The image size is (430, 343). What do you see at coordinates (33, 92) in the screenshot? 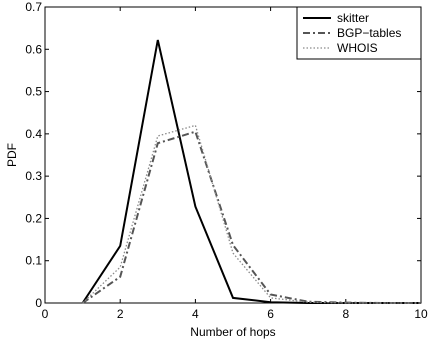
I see `y-tick-label: 0.5` at bounding box center [33, 92].